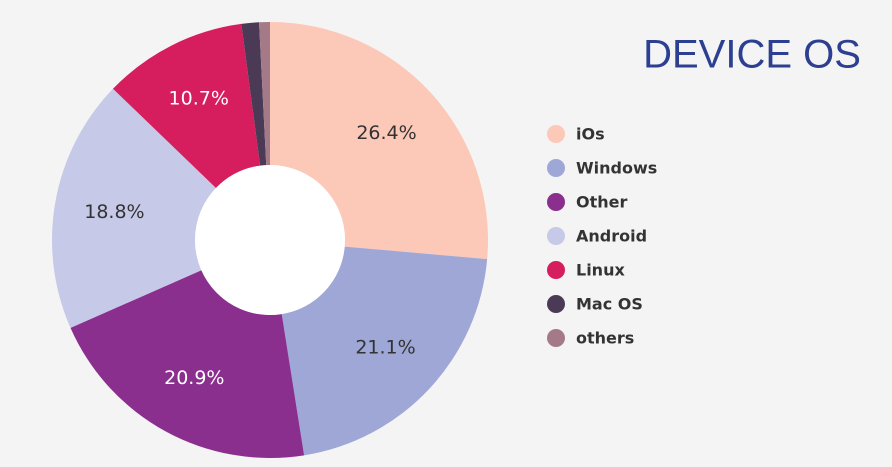  Describe the element at coordinates (114, 212) in the screenshot. I see `value-label: 18.8%` at that location.